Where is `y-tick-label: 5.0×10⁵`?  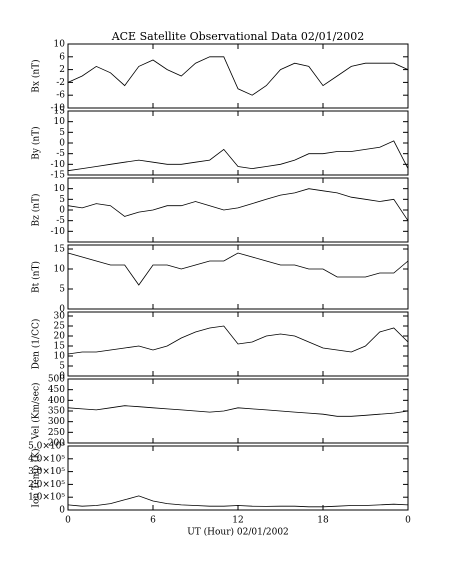 y-tick-label: 5.0×10⁵ is located at coordinates (46, 447).